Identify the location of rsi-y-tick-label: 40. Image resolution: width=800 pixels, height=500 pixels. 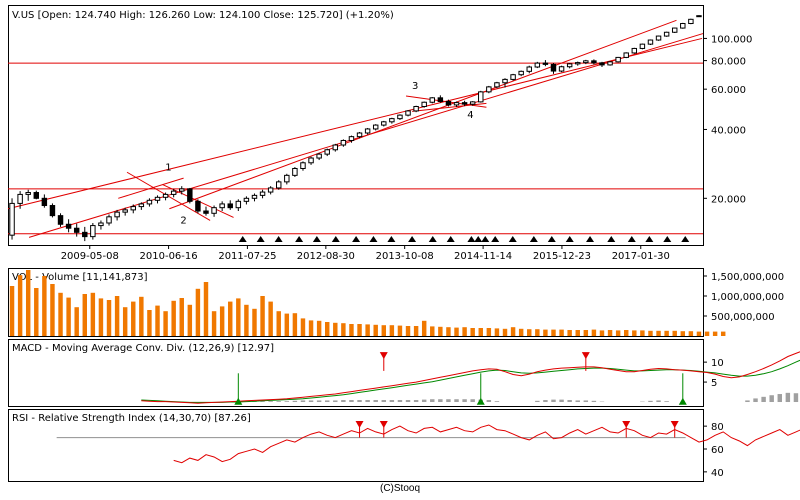
(717, 473).